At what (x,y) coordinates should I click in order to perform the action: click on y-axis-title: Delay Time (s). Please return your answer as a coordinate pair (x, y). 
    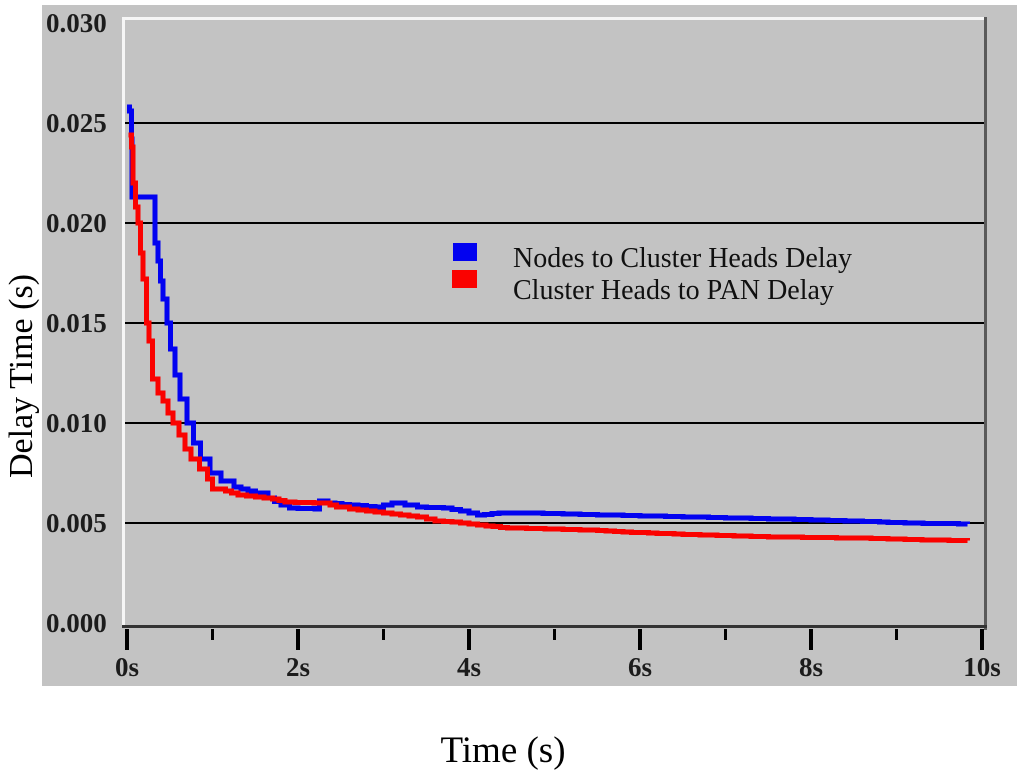
    Looking at the image, I should click on (21, 376).